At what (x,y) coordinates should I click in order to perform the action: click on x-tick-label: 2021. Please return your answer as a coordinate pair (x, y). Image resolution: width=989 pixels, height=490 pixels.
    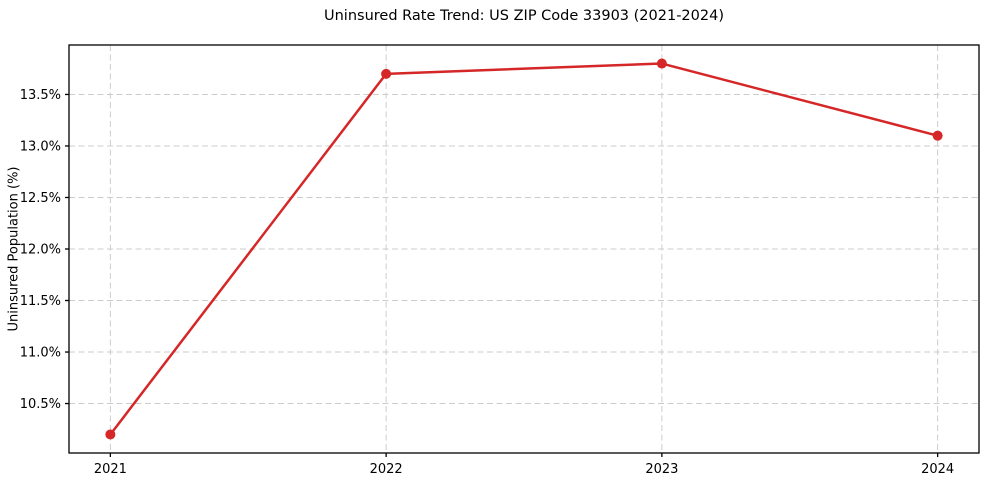
    Looking at the image, I should click on (110, 469).